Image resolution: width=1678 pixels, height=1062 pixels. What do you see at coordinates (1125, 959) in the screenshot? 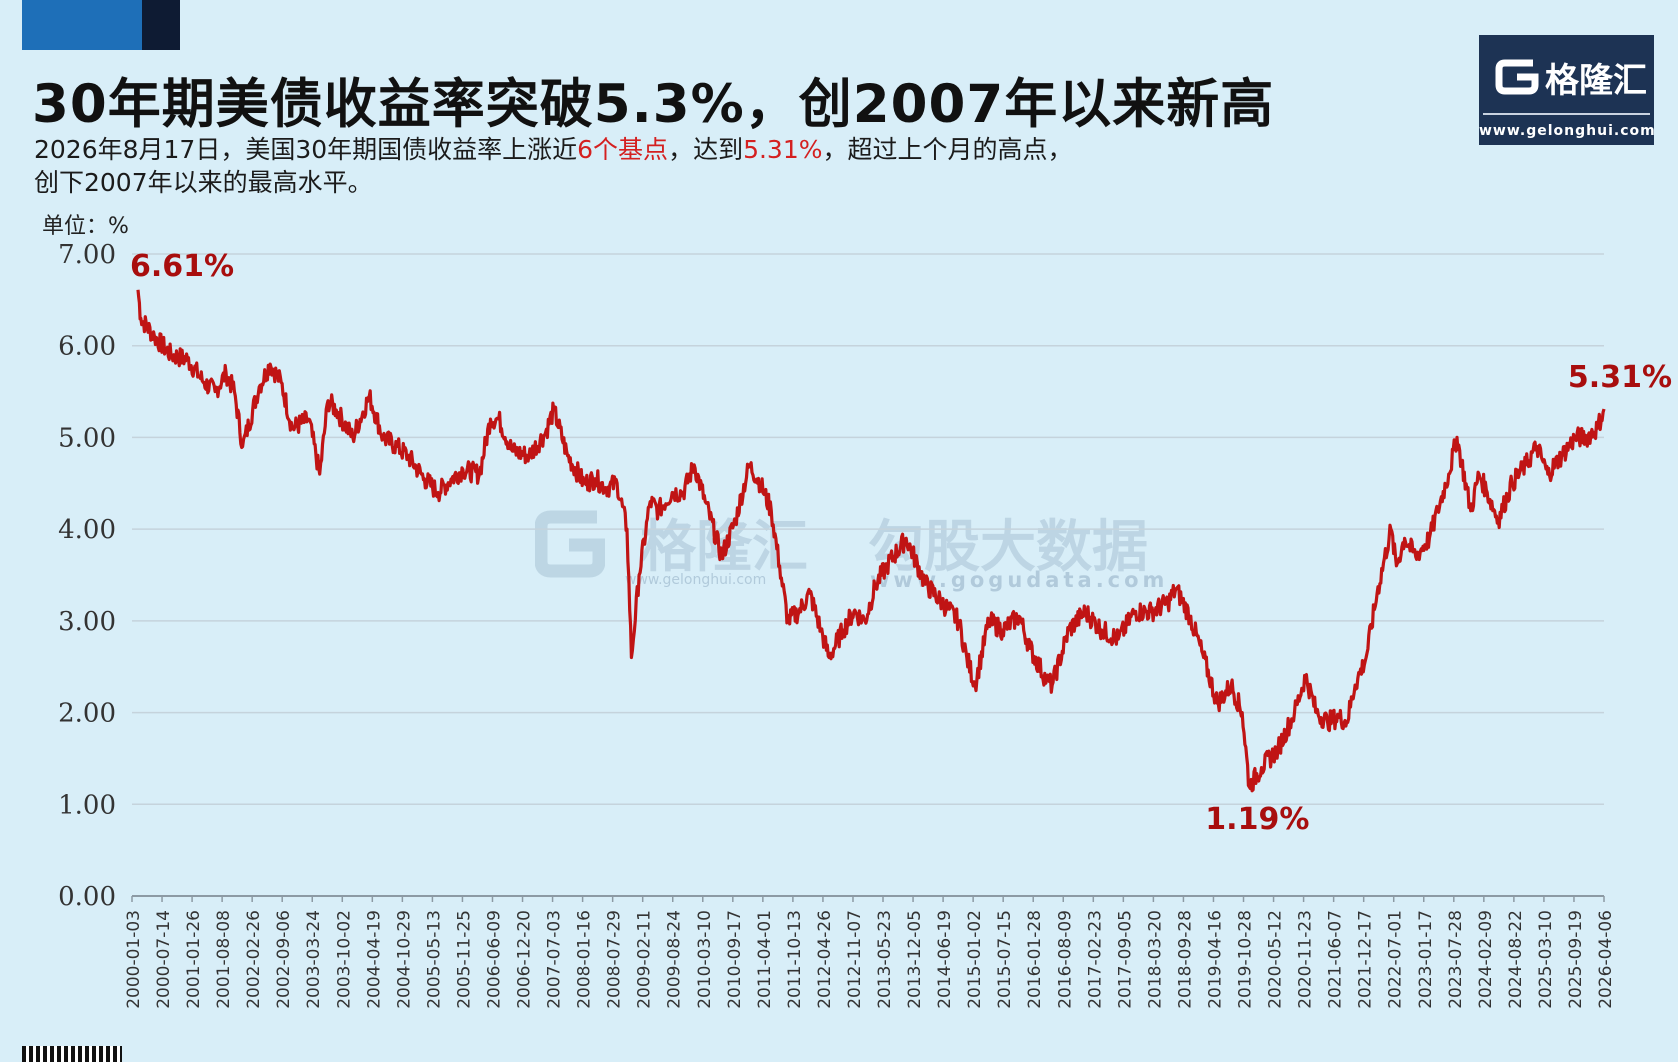
I see `x-tick-label: 2017-09-05` at bounding box center [1125, 959].